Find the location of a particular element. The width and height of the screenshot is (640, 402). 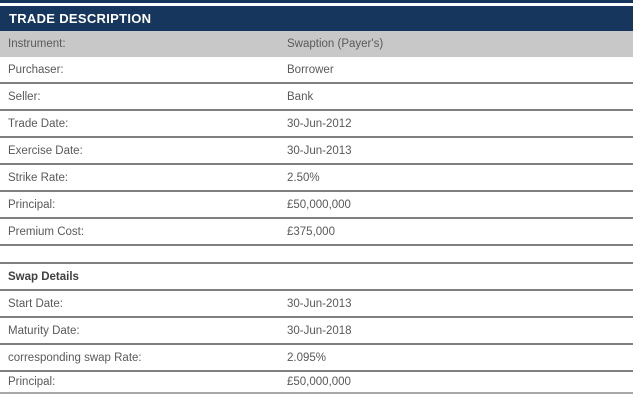

row-label: Maturity Date: is located at coordinates (44, 330).